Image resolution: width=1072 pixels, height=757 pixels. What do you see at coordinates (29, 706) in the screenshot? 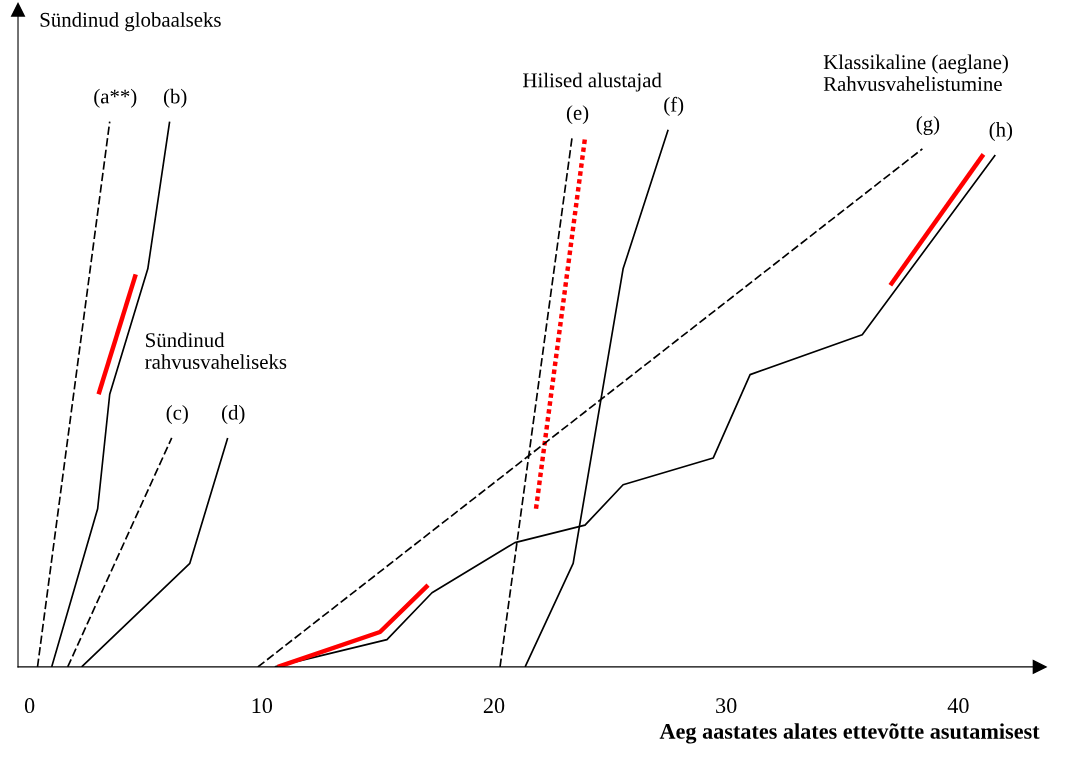
I see `x-tick-label: 0` at bounding box center [29, 706].